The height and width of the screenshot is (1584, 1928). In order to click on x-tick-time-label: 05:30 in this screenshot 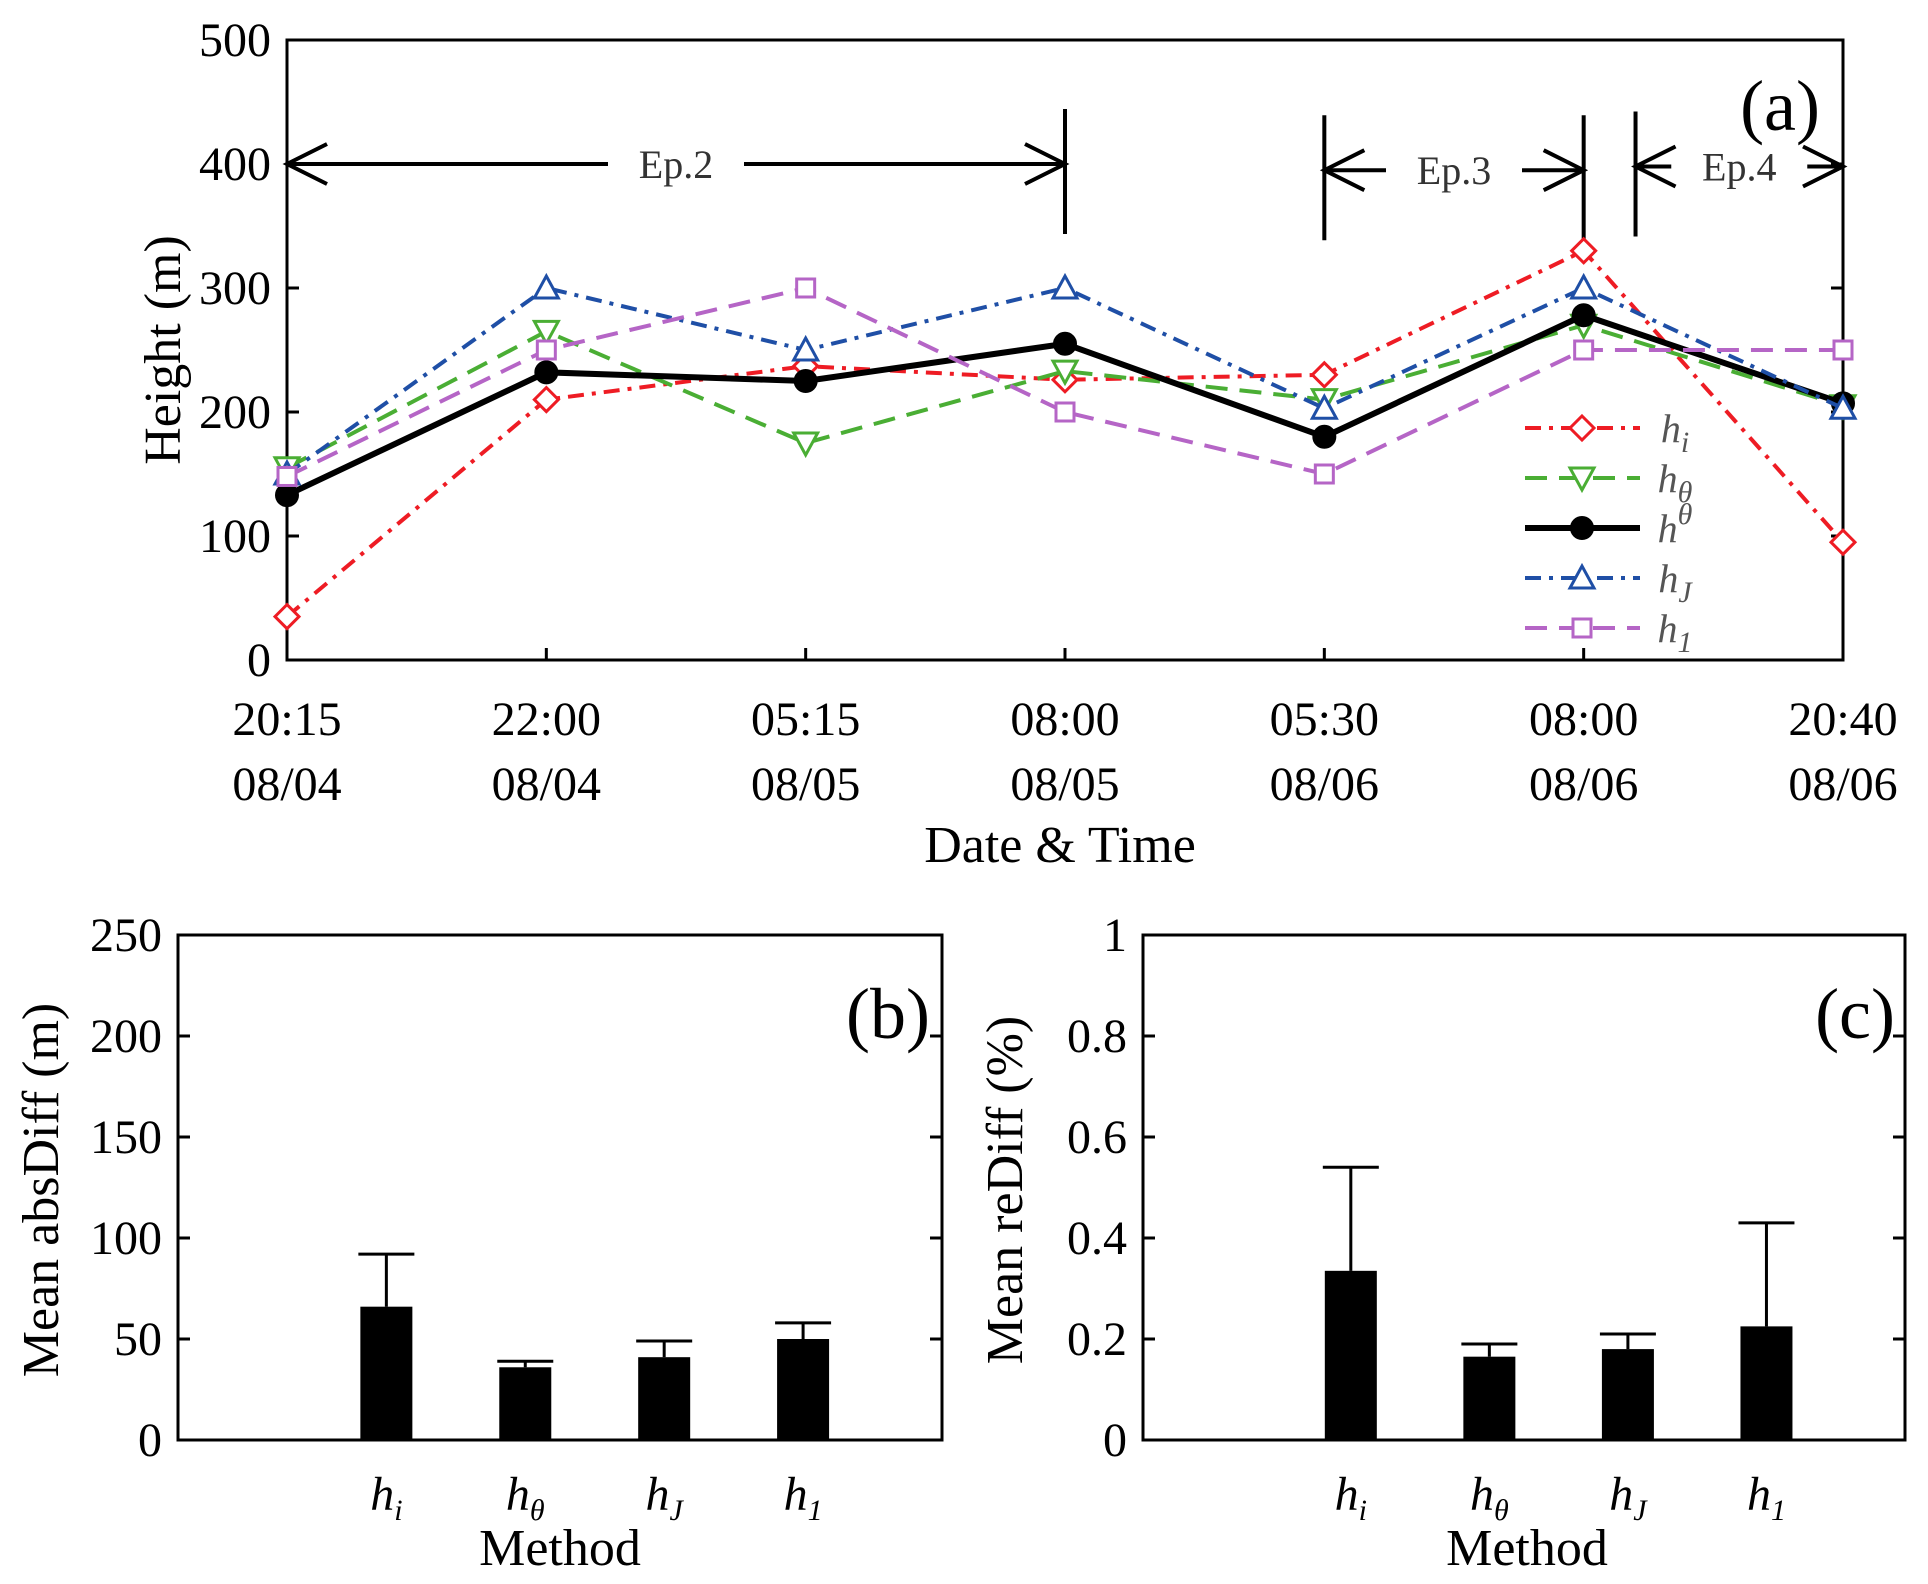, I will do `click(1324, 719)`.